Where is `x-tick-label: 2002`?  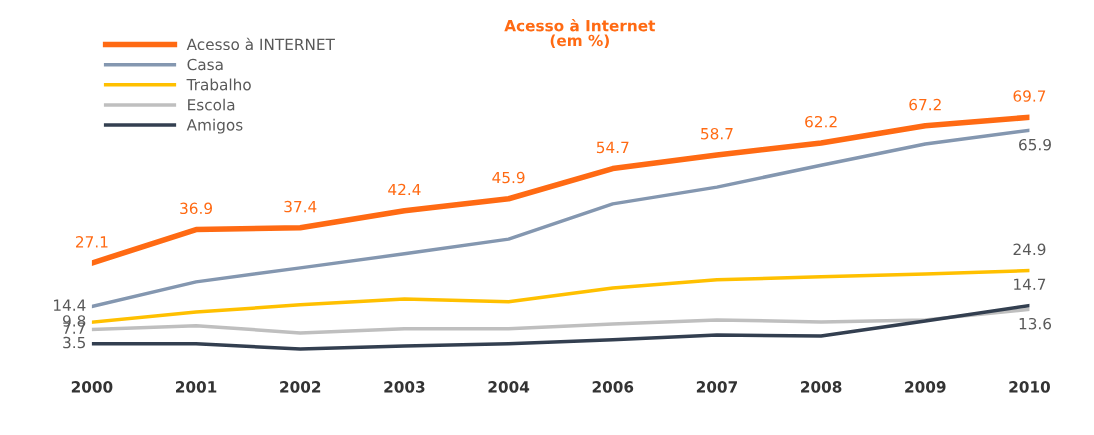
x-tick-label: 2002 is located at coordinates (300, 387).